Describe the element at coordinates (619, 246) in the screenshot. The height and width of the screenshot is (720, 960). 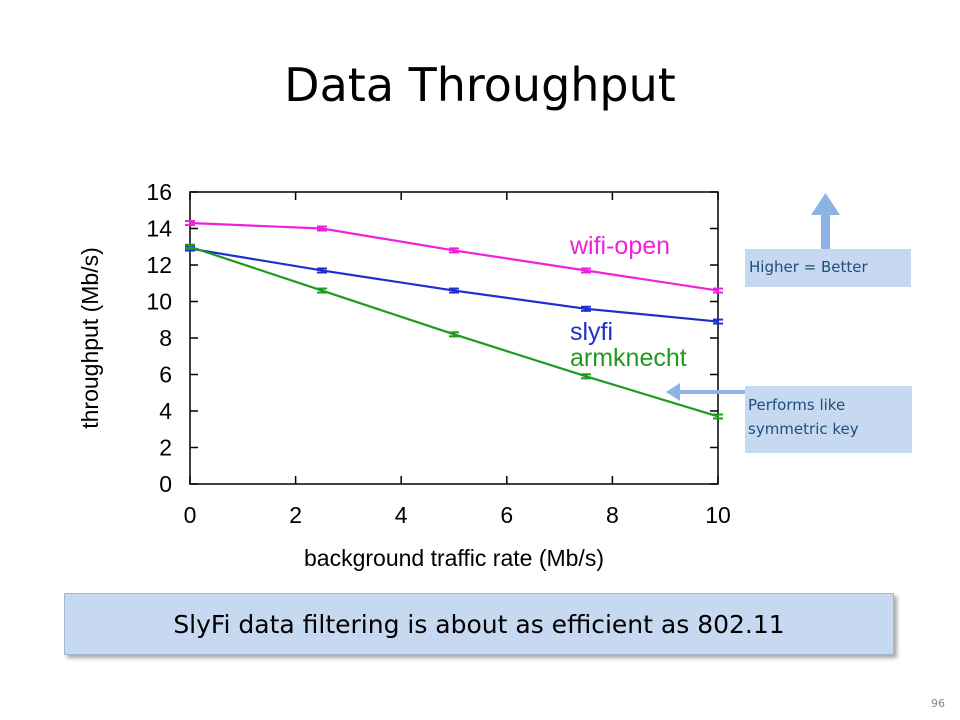
I see `series-label-wifi-open: wifi-open` at that location.